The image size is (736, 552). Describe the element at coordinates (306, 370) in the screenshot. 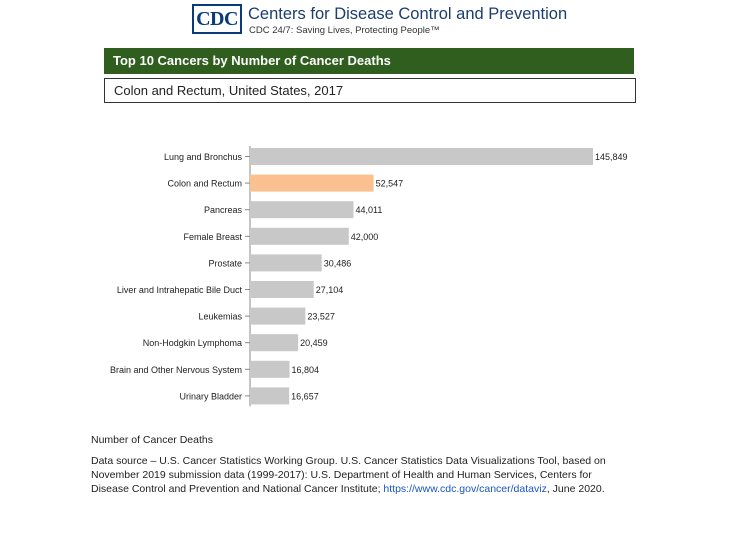

I see `value-label: 16,804` at that location.